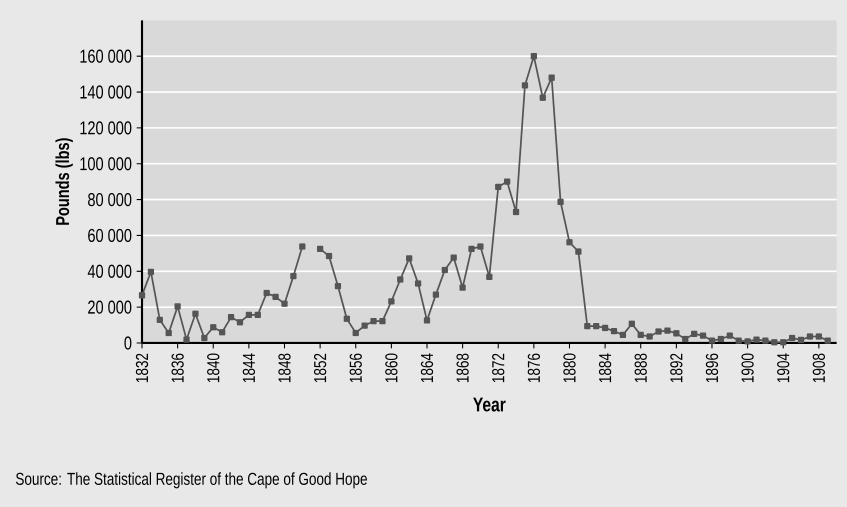 This screenshot has width=847, height=507. Describe the element at coordinates (110, 199) in the screenshot. I see `y-tick-label: 80 000` at that location.